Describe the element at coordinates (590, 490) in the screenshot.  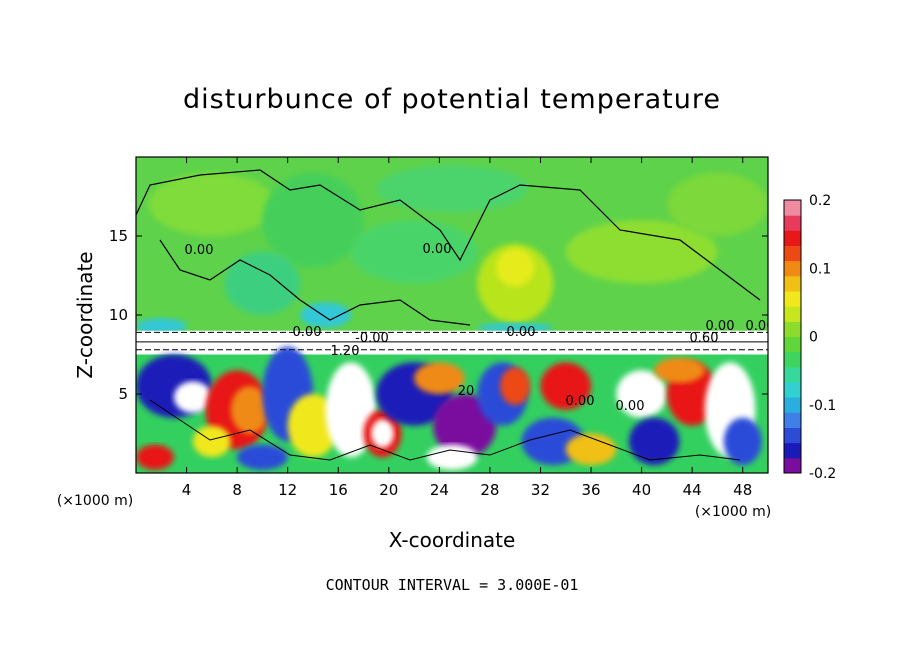
I see `x-tick-label: 36` at that location.